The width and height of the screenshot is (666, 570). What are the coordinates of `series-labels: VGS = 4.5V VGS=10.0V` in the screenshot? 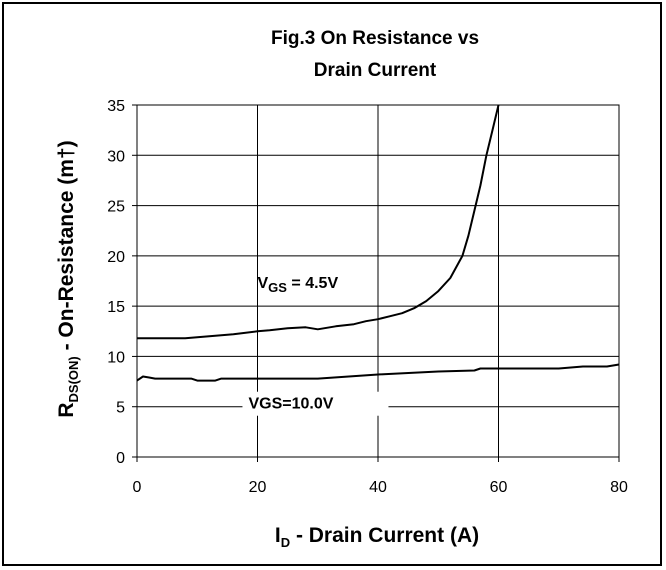 It's located at (315, 345).